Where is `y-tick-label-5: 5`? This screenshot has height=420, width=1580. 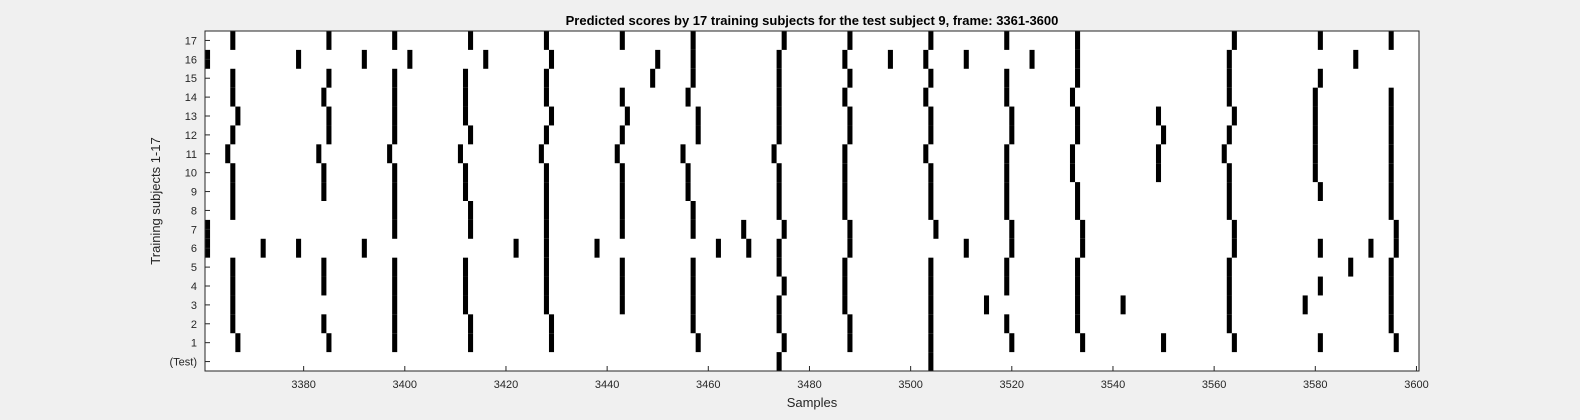
y-tick-label-5: 5 is located at coordinates (194, 268).